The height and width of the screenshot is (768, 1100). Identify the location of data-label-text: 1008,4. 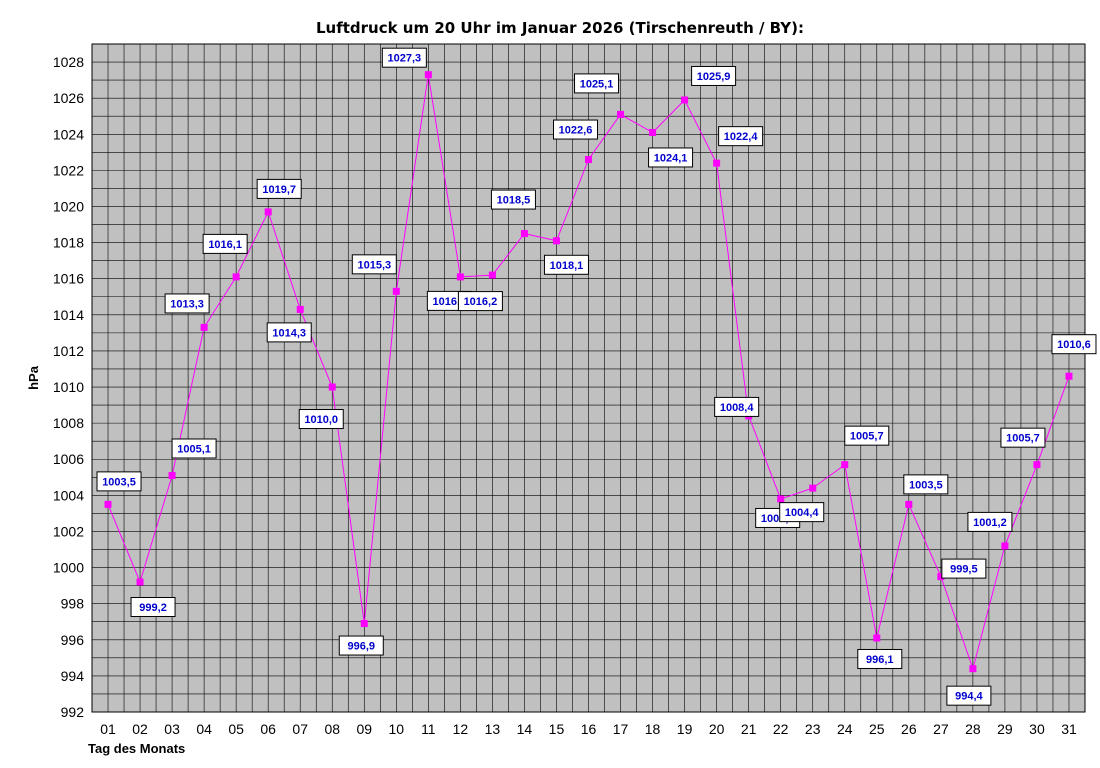
(737, 408).